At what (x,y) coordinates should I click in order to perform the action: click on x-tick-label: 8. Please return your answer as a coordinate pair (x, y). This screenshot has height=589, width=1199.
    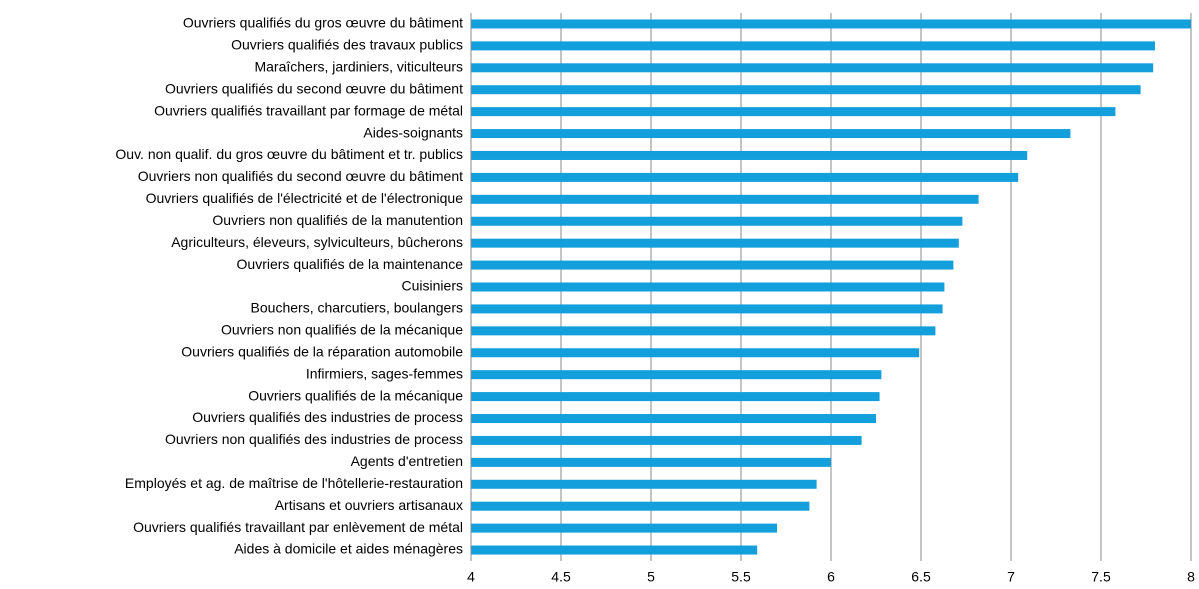
    Looking at the image, I should click on (1191, 577).